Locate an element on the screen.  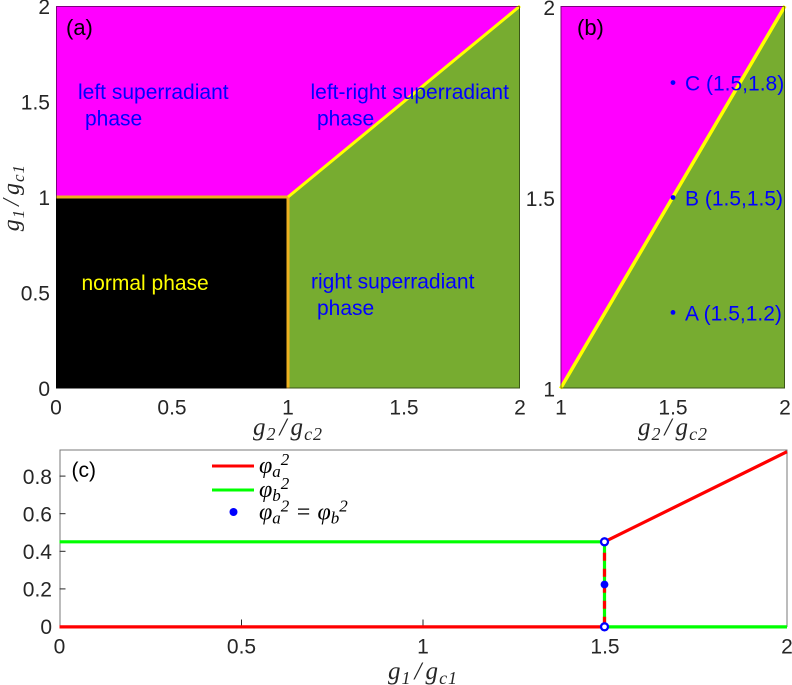
svg-text: normal phase is located at coordinates (145, 283).